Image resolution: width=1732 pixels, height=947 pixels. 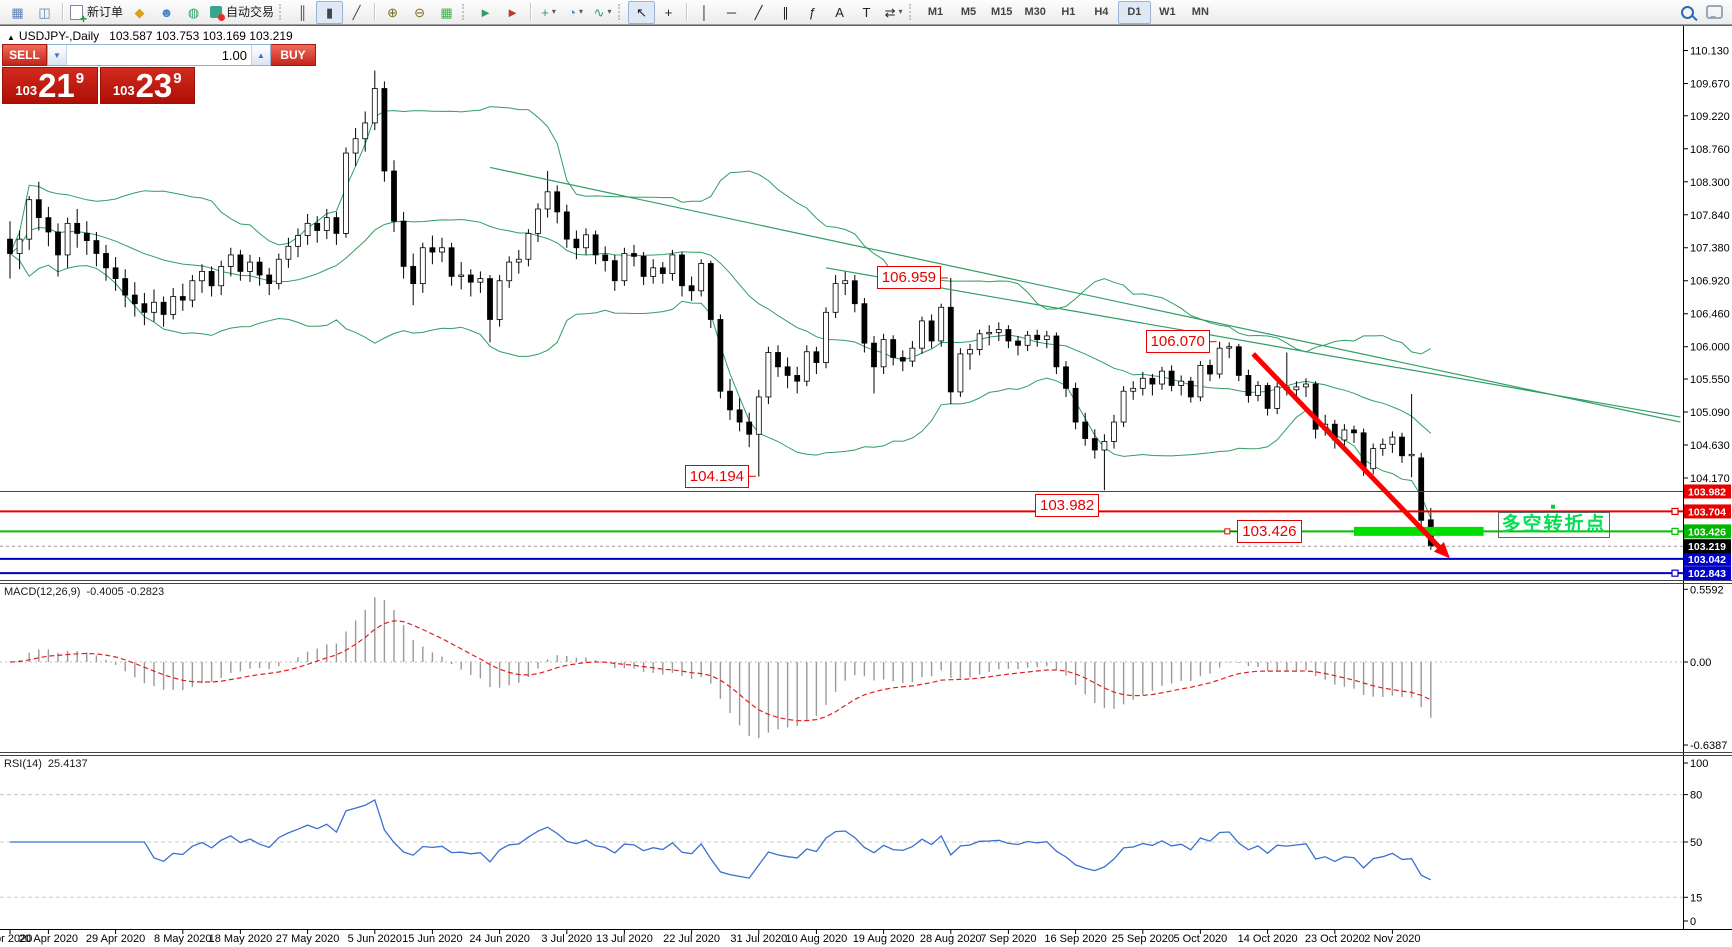 What do you see at coordinates (50, 85) in the screenshot?
I see `sell-price-display: 103 21 9` at bounding box center [50, 85].